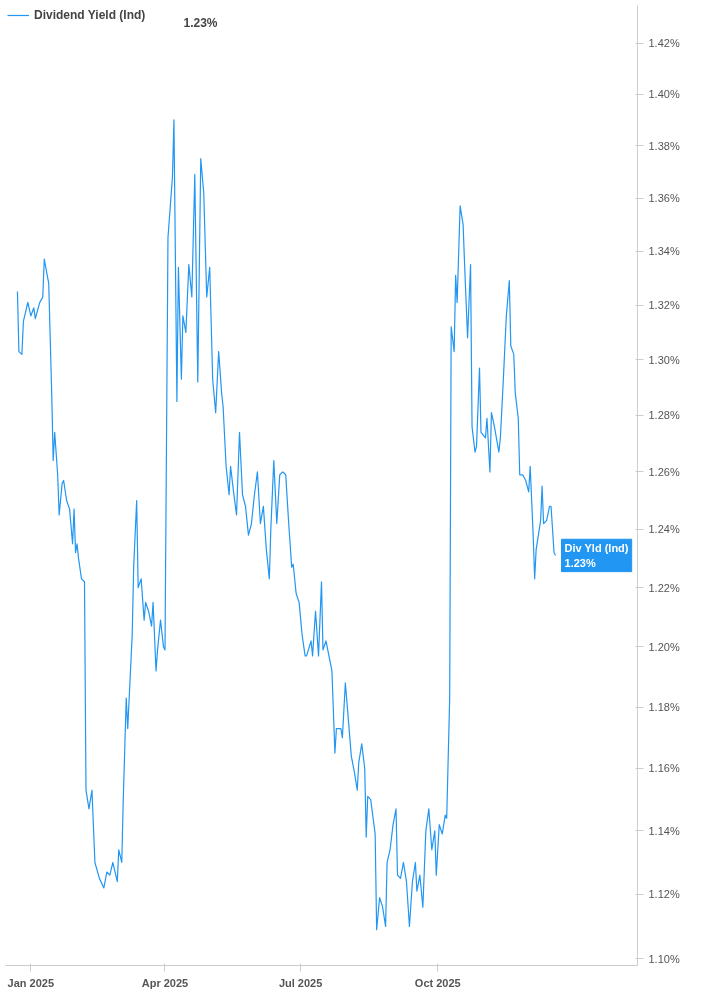 The image size is (717, 1005). I want to click on y-tick-label: 1.14%, so click(664, 830).